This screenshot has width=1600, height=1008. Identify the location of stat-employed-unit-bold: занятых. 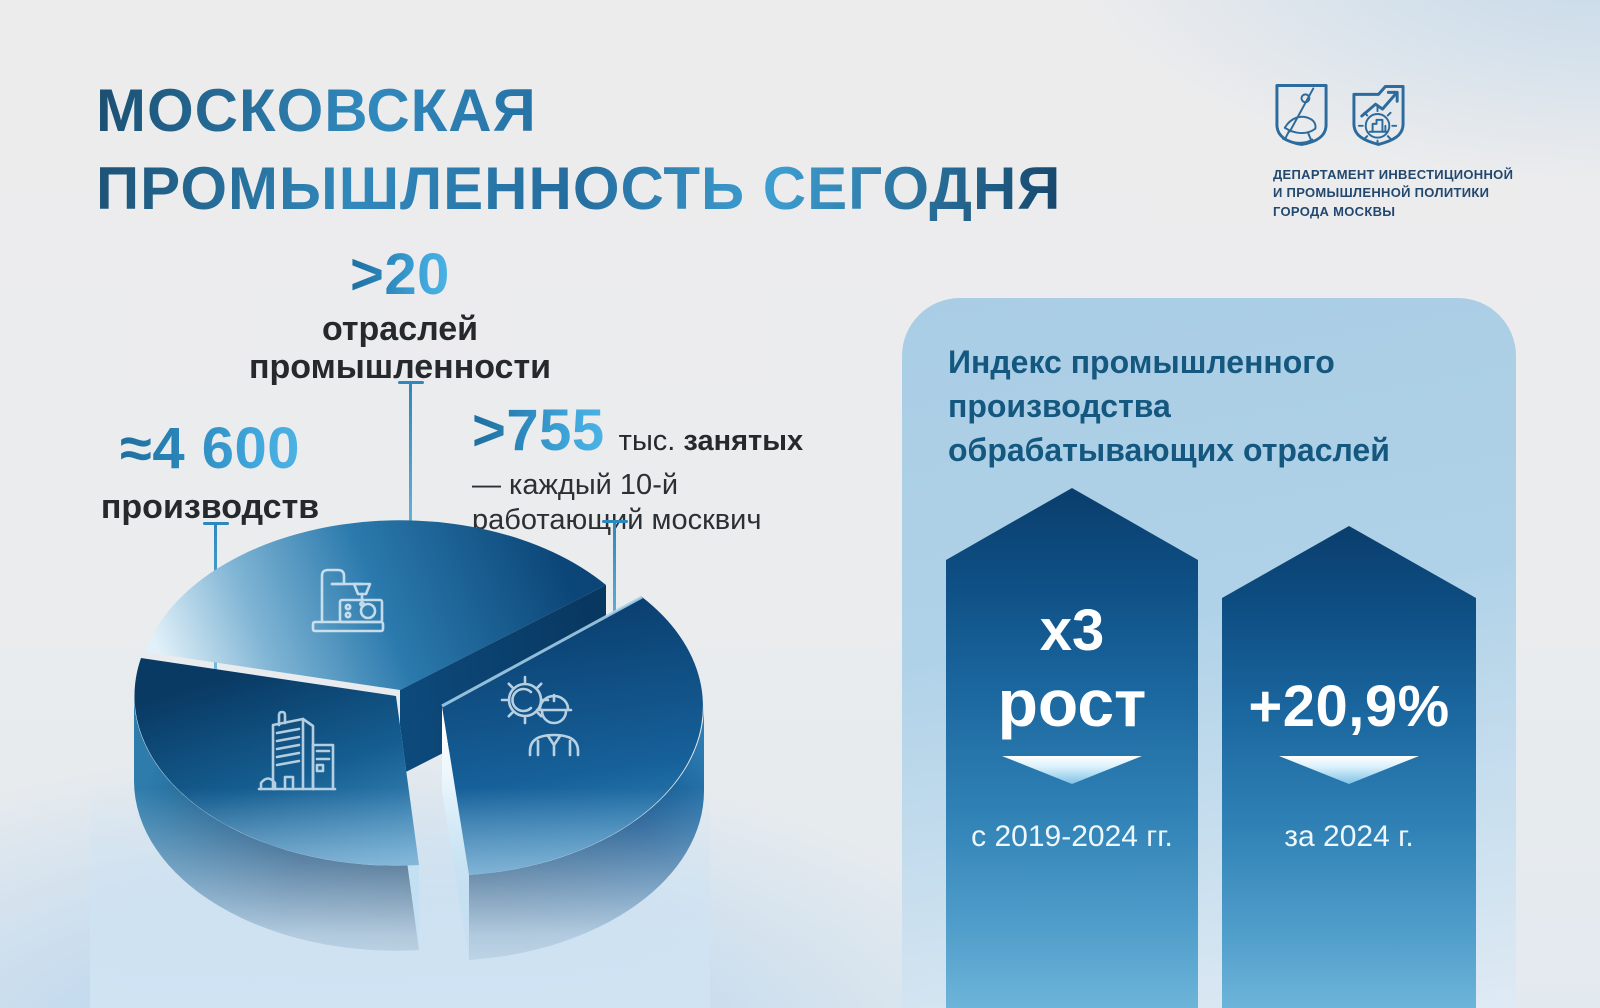
(743, 441).